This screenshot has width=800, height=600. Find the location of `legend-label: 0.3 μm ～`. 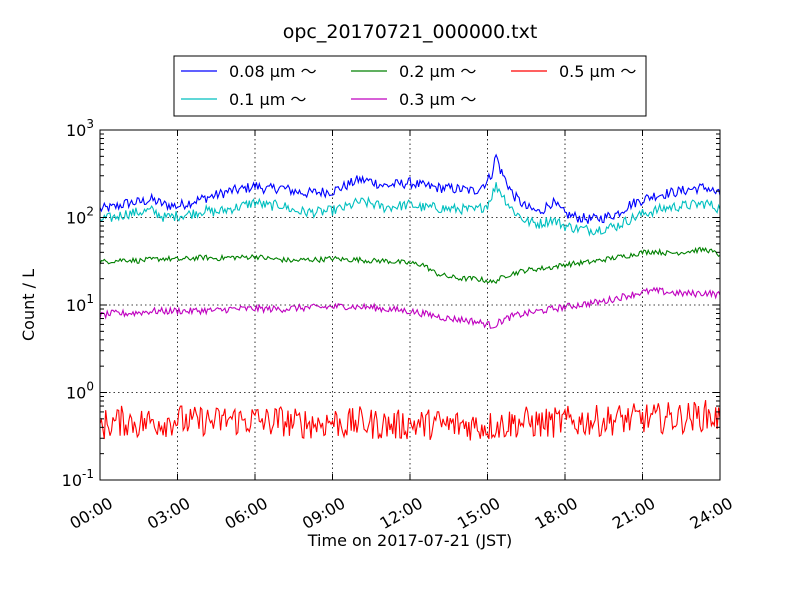

legend-label: 0.3 μm ～ is located at coordinates (437, 99).